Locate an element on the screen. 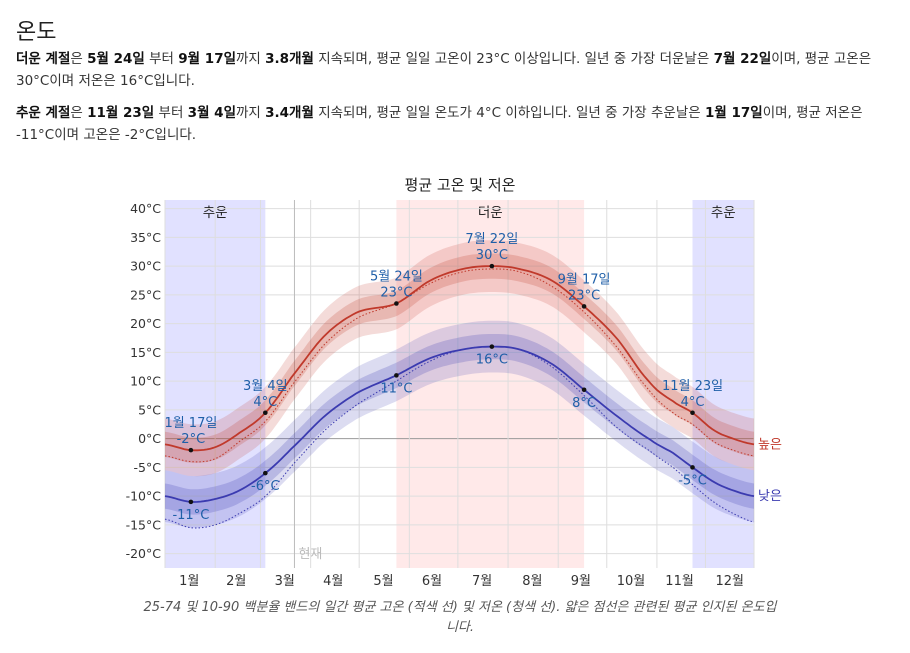 The height and width of the screenshot is (653, 910). x-tick-label: 11월 is located at coordinates (679, 581).